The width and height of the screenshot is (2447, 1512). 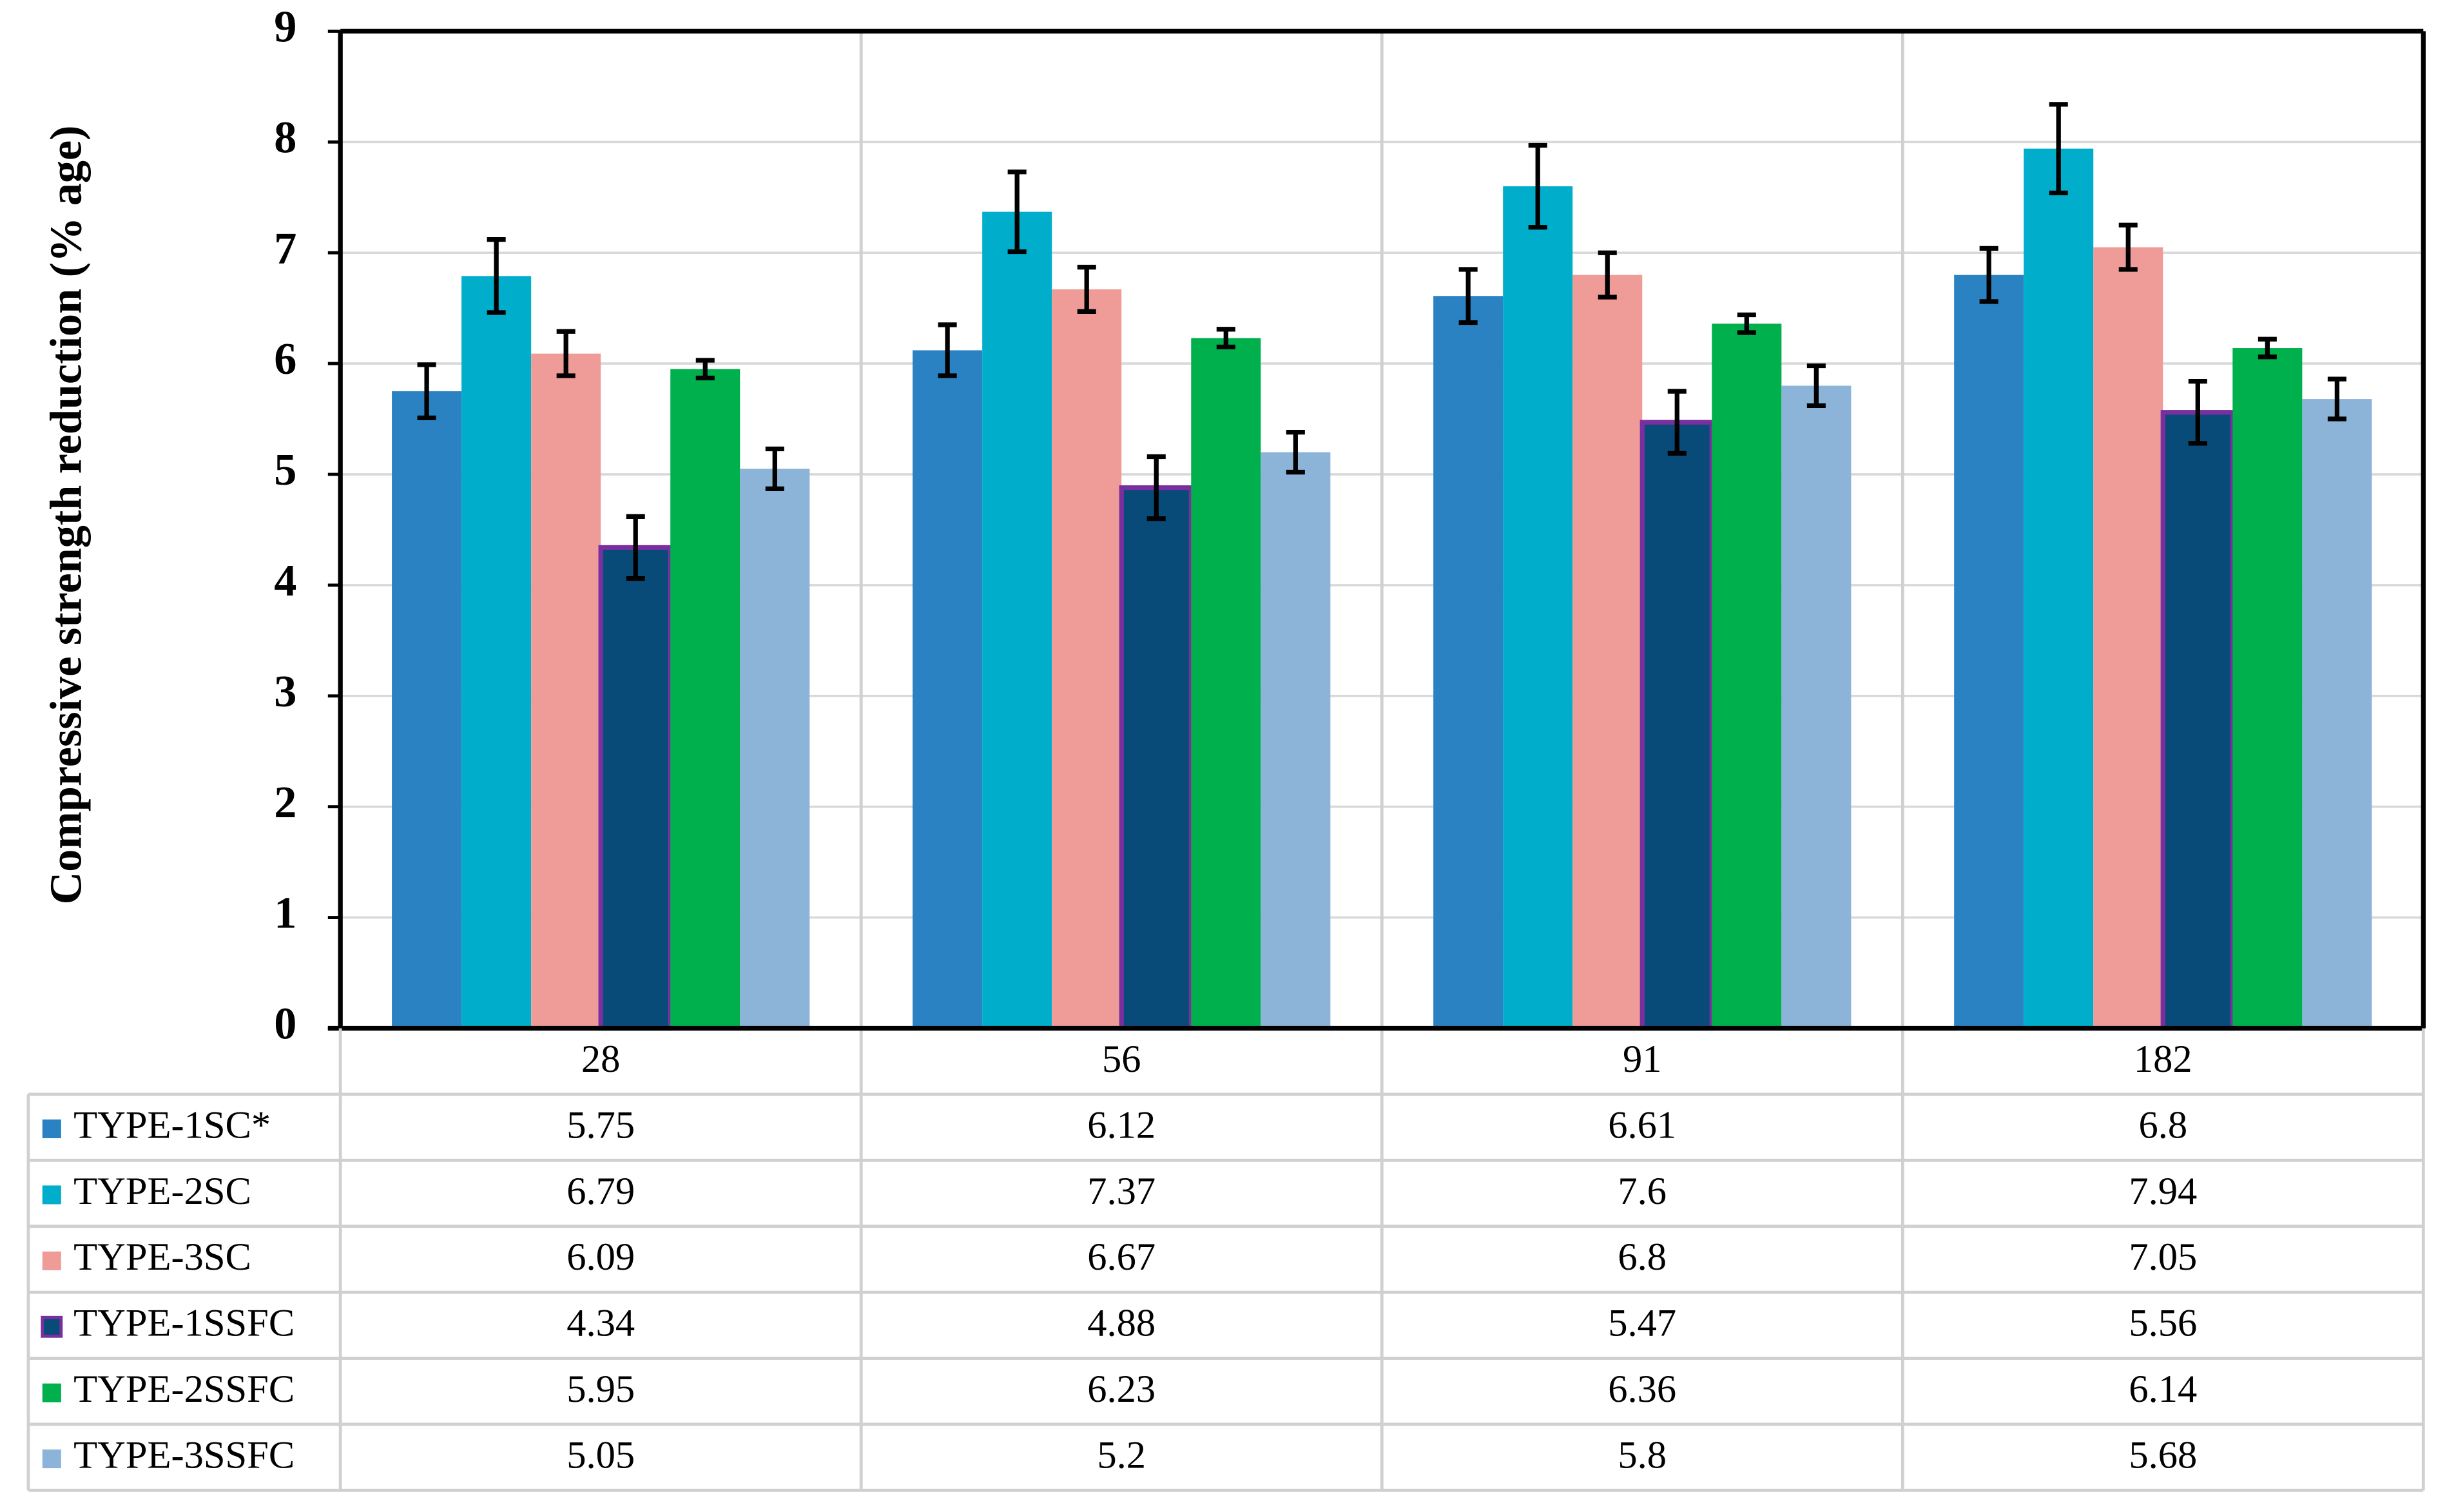 What do you see at coordinates (600, 1323) in the screenshot?
I see `table-value: 4.34` at bounding box center [600, 1323].